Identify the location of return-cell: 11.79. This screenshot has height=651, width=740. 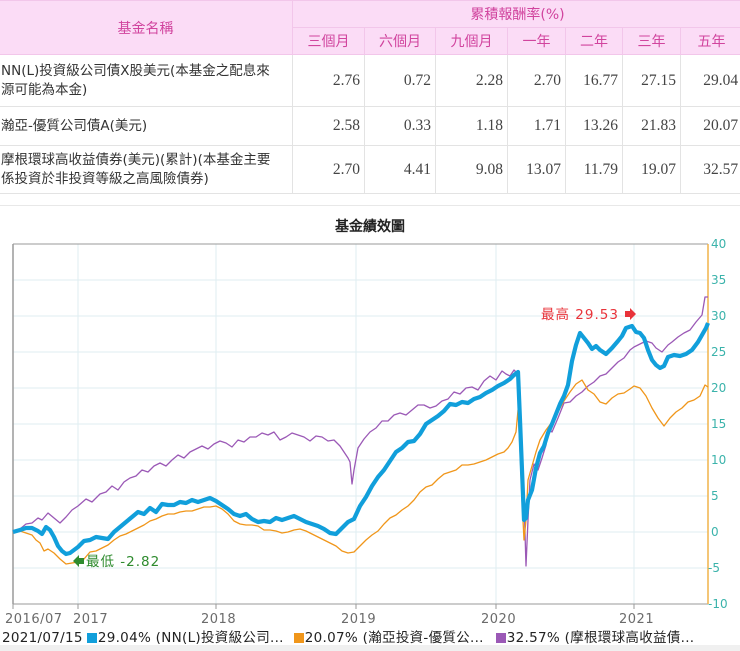
(594, 169).